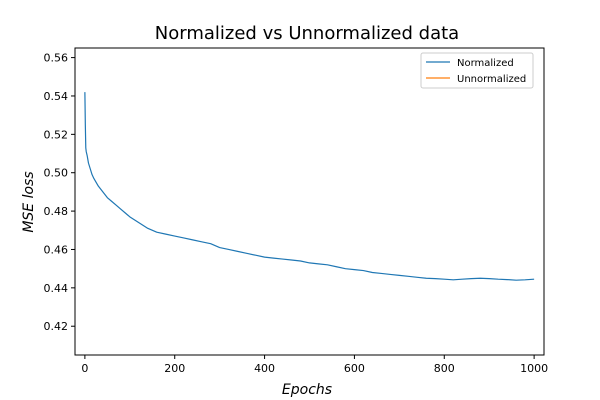 Image resolution: width=600 pixels, height=400 pixels. I want to click on y-tick-label: 0.52, so click(56, 134).